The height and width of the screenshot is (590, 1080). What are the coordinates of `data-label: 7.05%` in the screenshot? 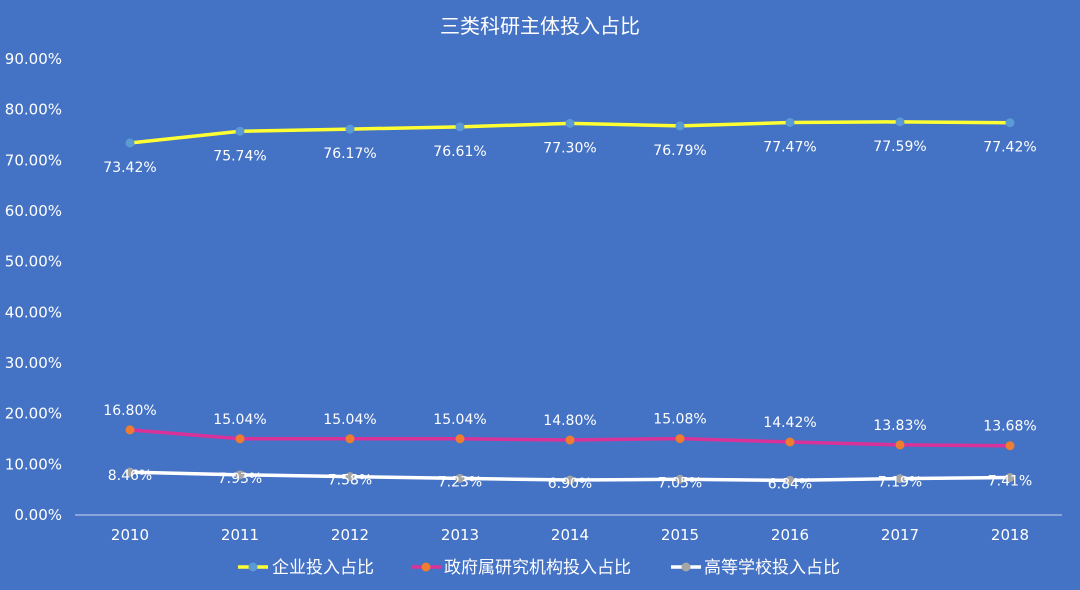 It's located at (680, 483).